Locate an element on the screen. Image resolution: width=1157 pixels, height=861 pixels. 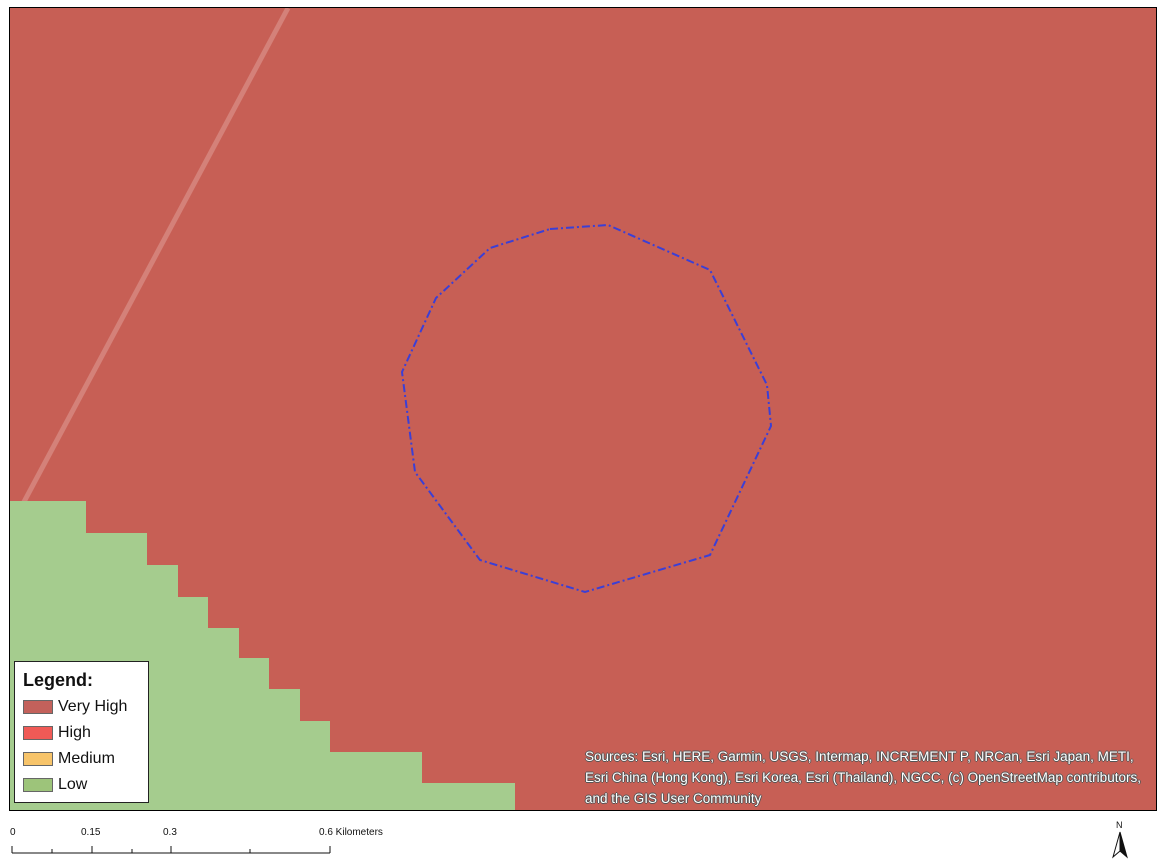
legend-label: High is located at coordinates (74, 732).